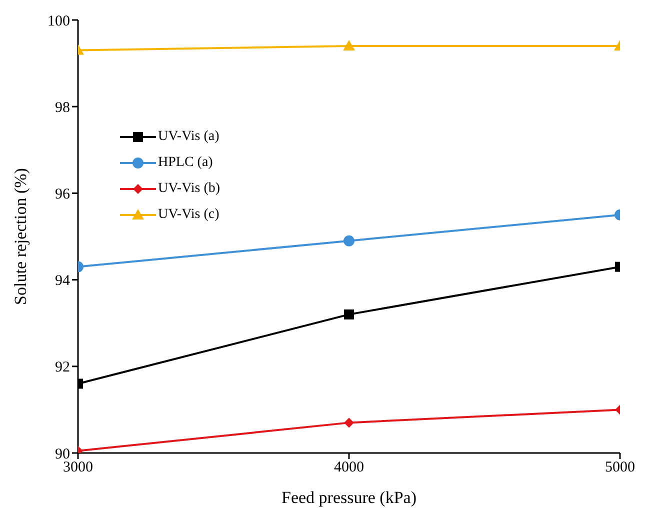 Image resolution: width=648 pixels, height=521 pixels. What do you see at coordinates (189, 215) in the screenshot?
I see `legend-label: UV-Vis (c)` at bounding box center [189, 215].